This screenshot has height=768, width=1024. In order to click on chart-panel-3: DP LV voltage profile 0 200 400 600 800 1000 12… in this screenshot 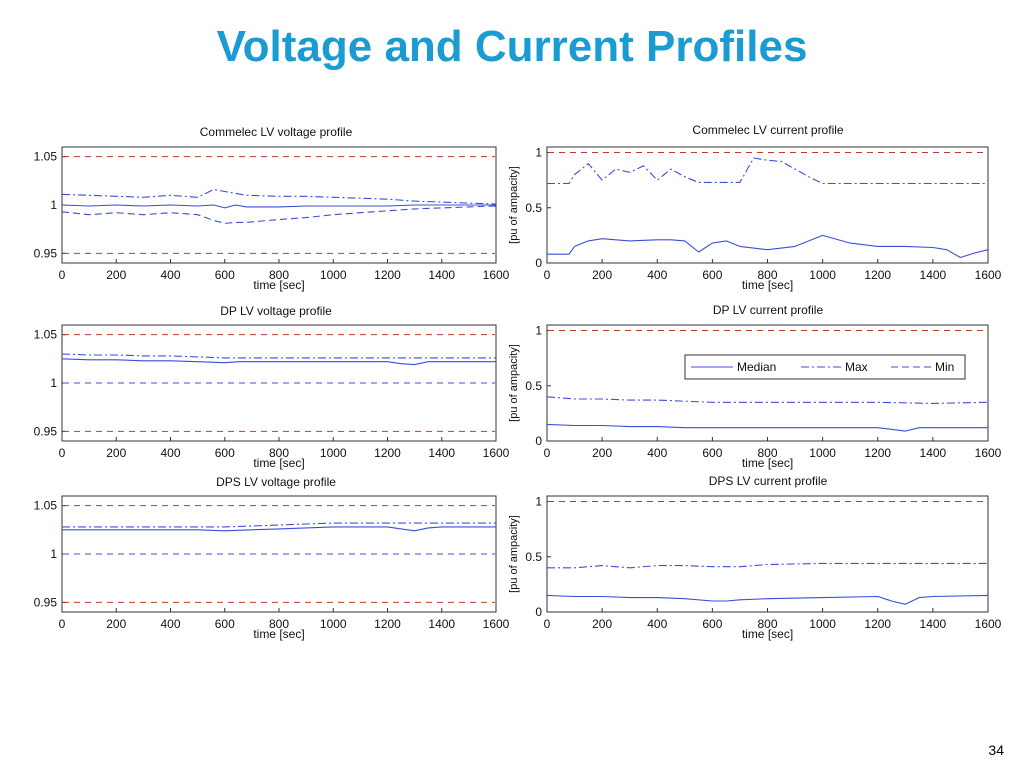, I will do `click(272, 387)`.